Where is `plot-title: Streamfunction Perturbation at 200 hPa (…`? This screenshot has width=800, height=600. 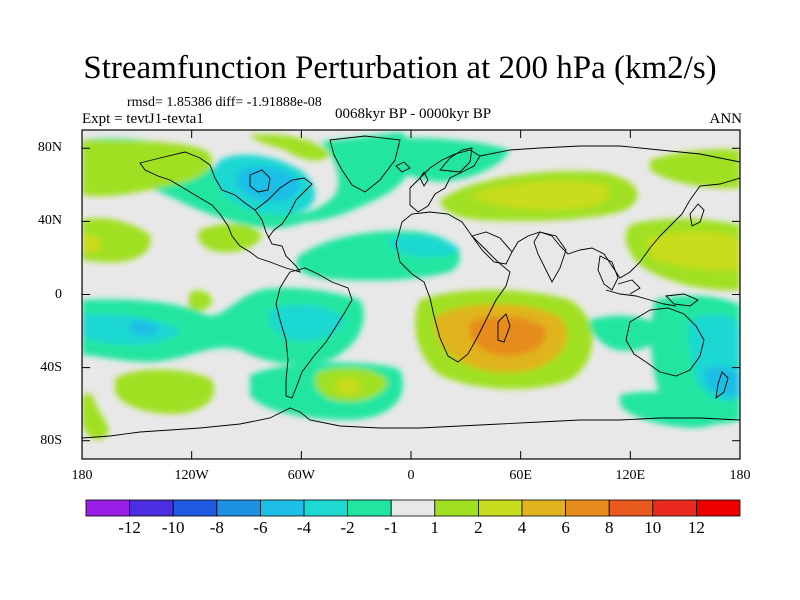
plot-title: Streamfunction Perturbation at 200 hPa (… is located at coordinates (400, 68).